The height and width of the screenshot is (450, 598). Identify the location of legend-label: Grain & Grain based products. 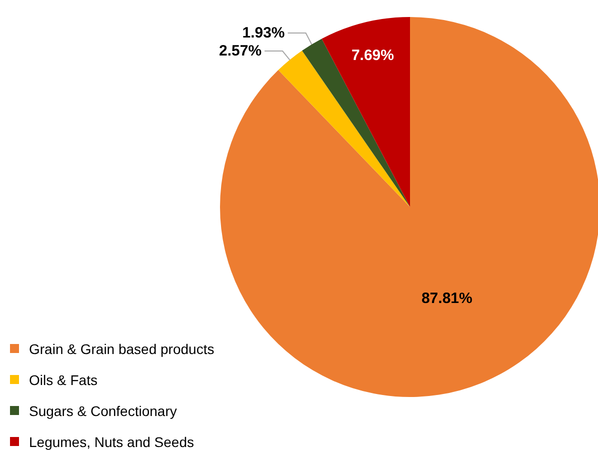
(121, 349).